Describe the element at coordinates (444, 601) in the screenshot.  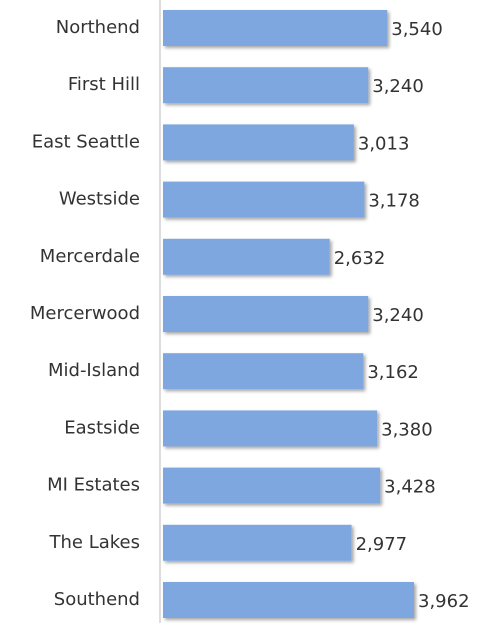
I see `value-label: 3,962` at that location.